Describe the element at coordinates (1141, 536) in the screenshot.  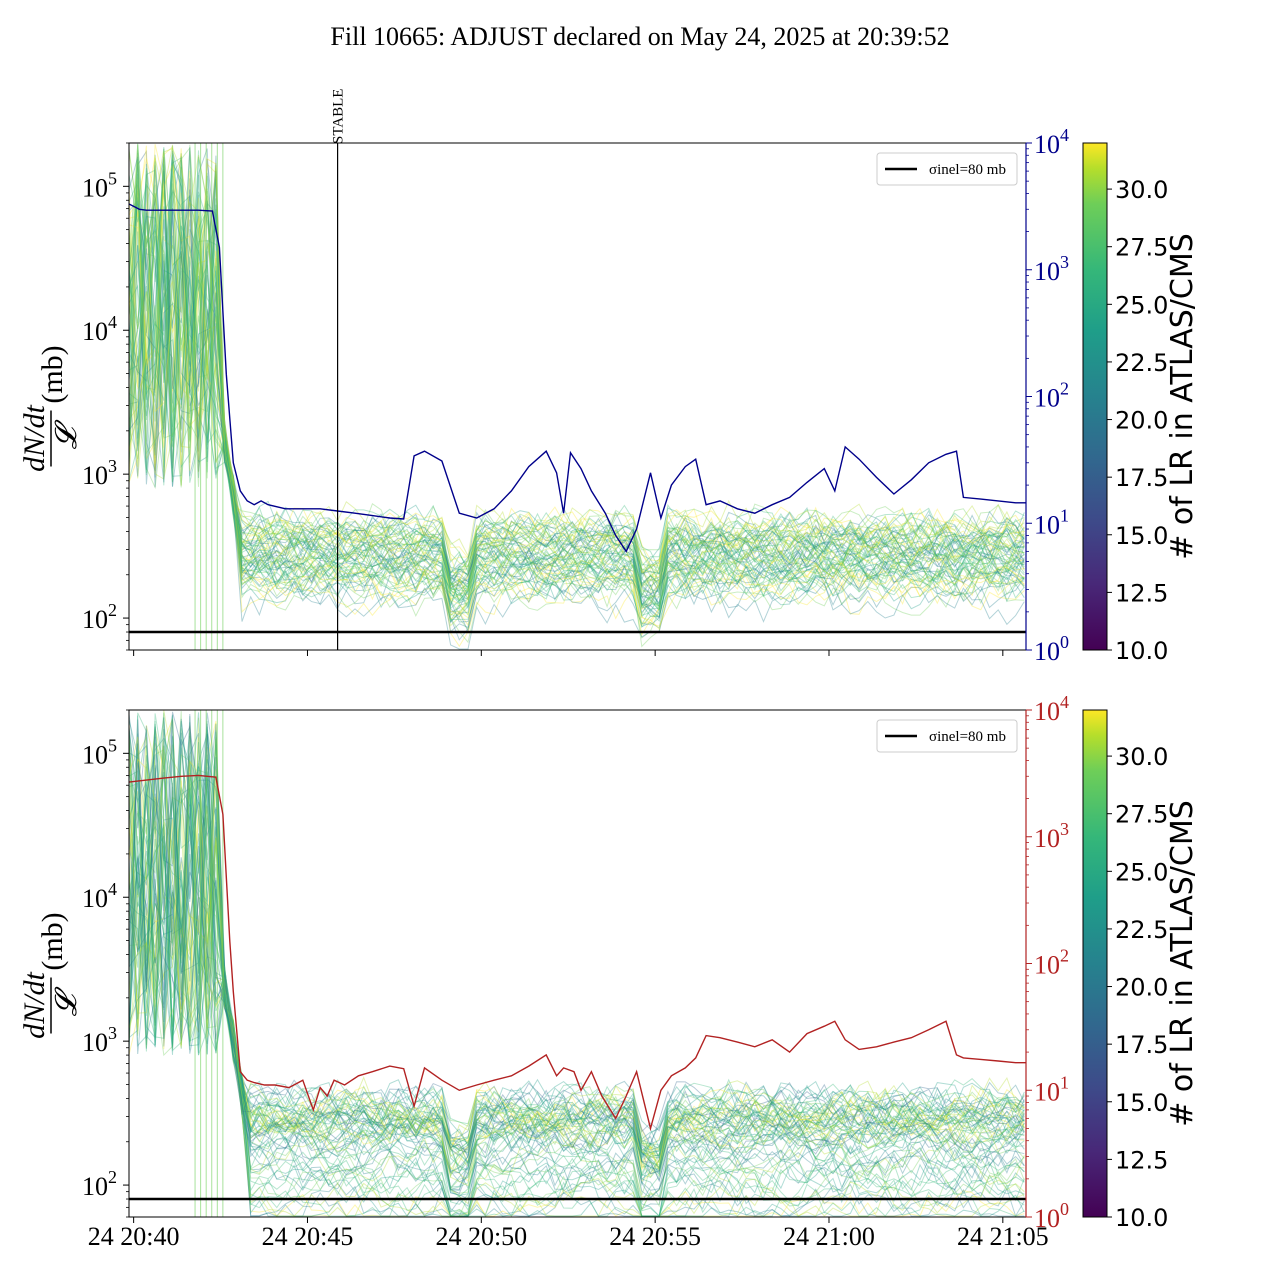
I see `colorbar-tick-label: 15.0` at that location.